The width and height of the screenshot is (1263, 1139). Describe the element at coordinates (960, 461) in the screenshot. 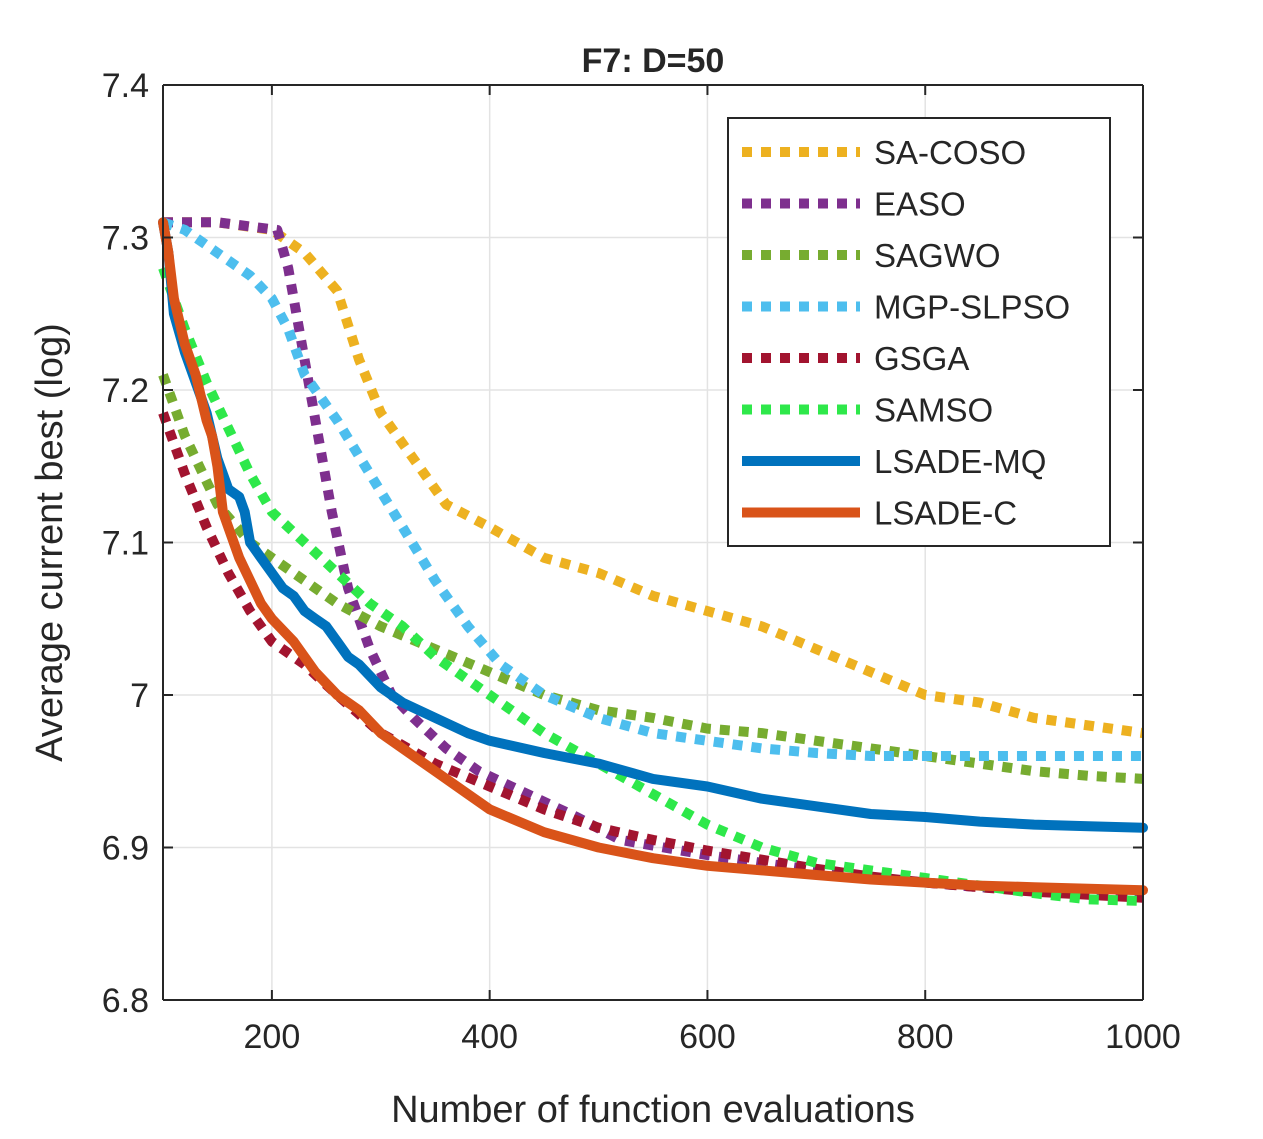

I see `legend-label-lsade-mq: LSADE-MQ` at that location.